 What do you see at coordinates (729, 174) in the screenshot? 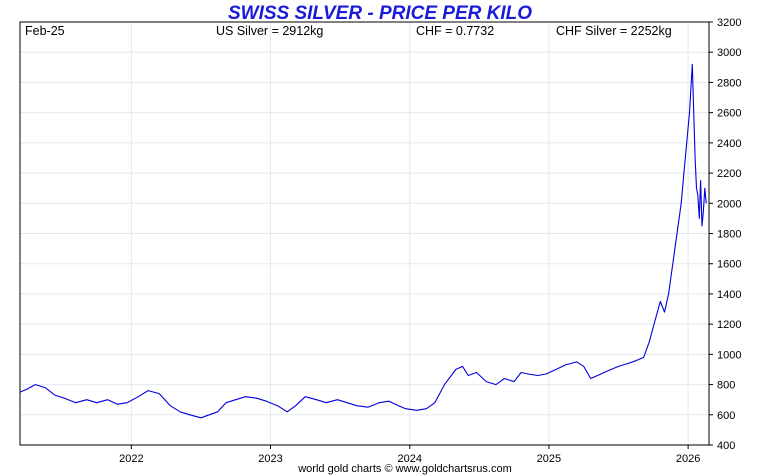
I see `y-tick-label: 2200` at bounding box center [729, 174].